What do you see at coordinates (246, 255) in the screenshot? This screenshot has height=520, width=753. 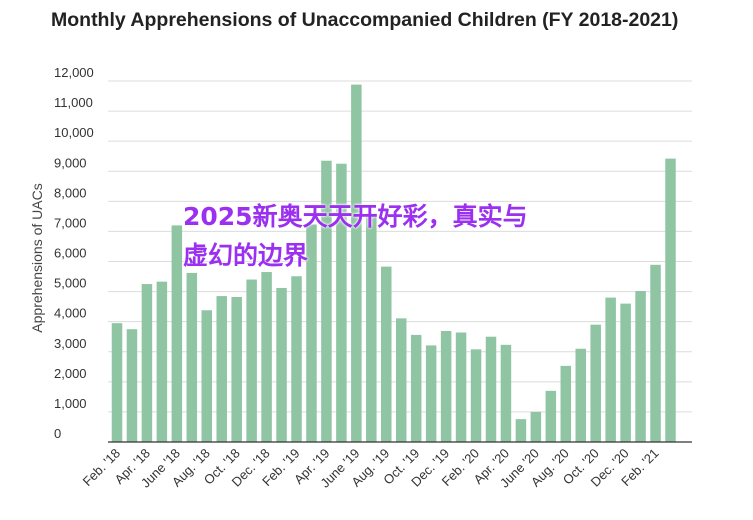 I see `overlay-line-2: 虚幻的边界` at bounding box center [246, 255].